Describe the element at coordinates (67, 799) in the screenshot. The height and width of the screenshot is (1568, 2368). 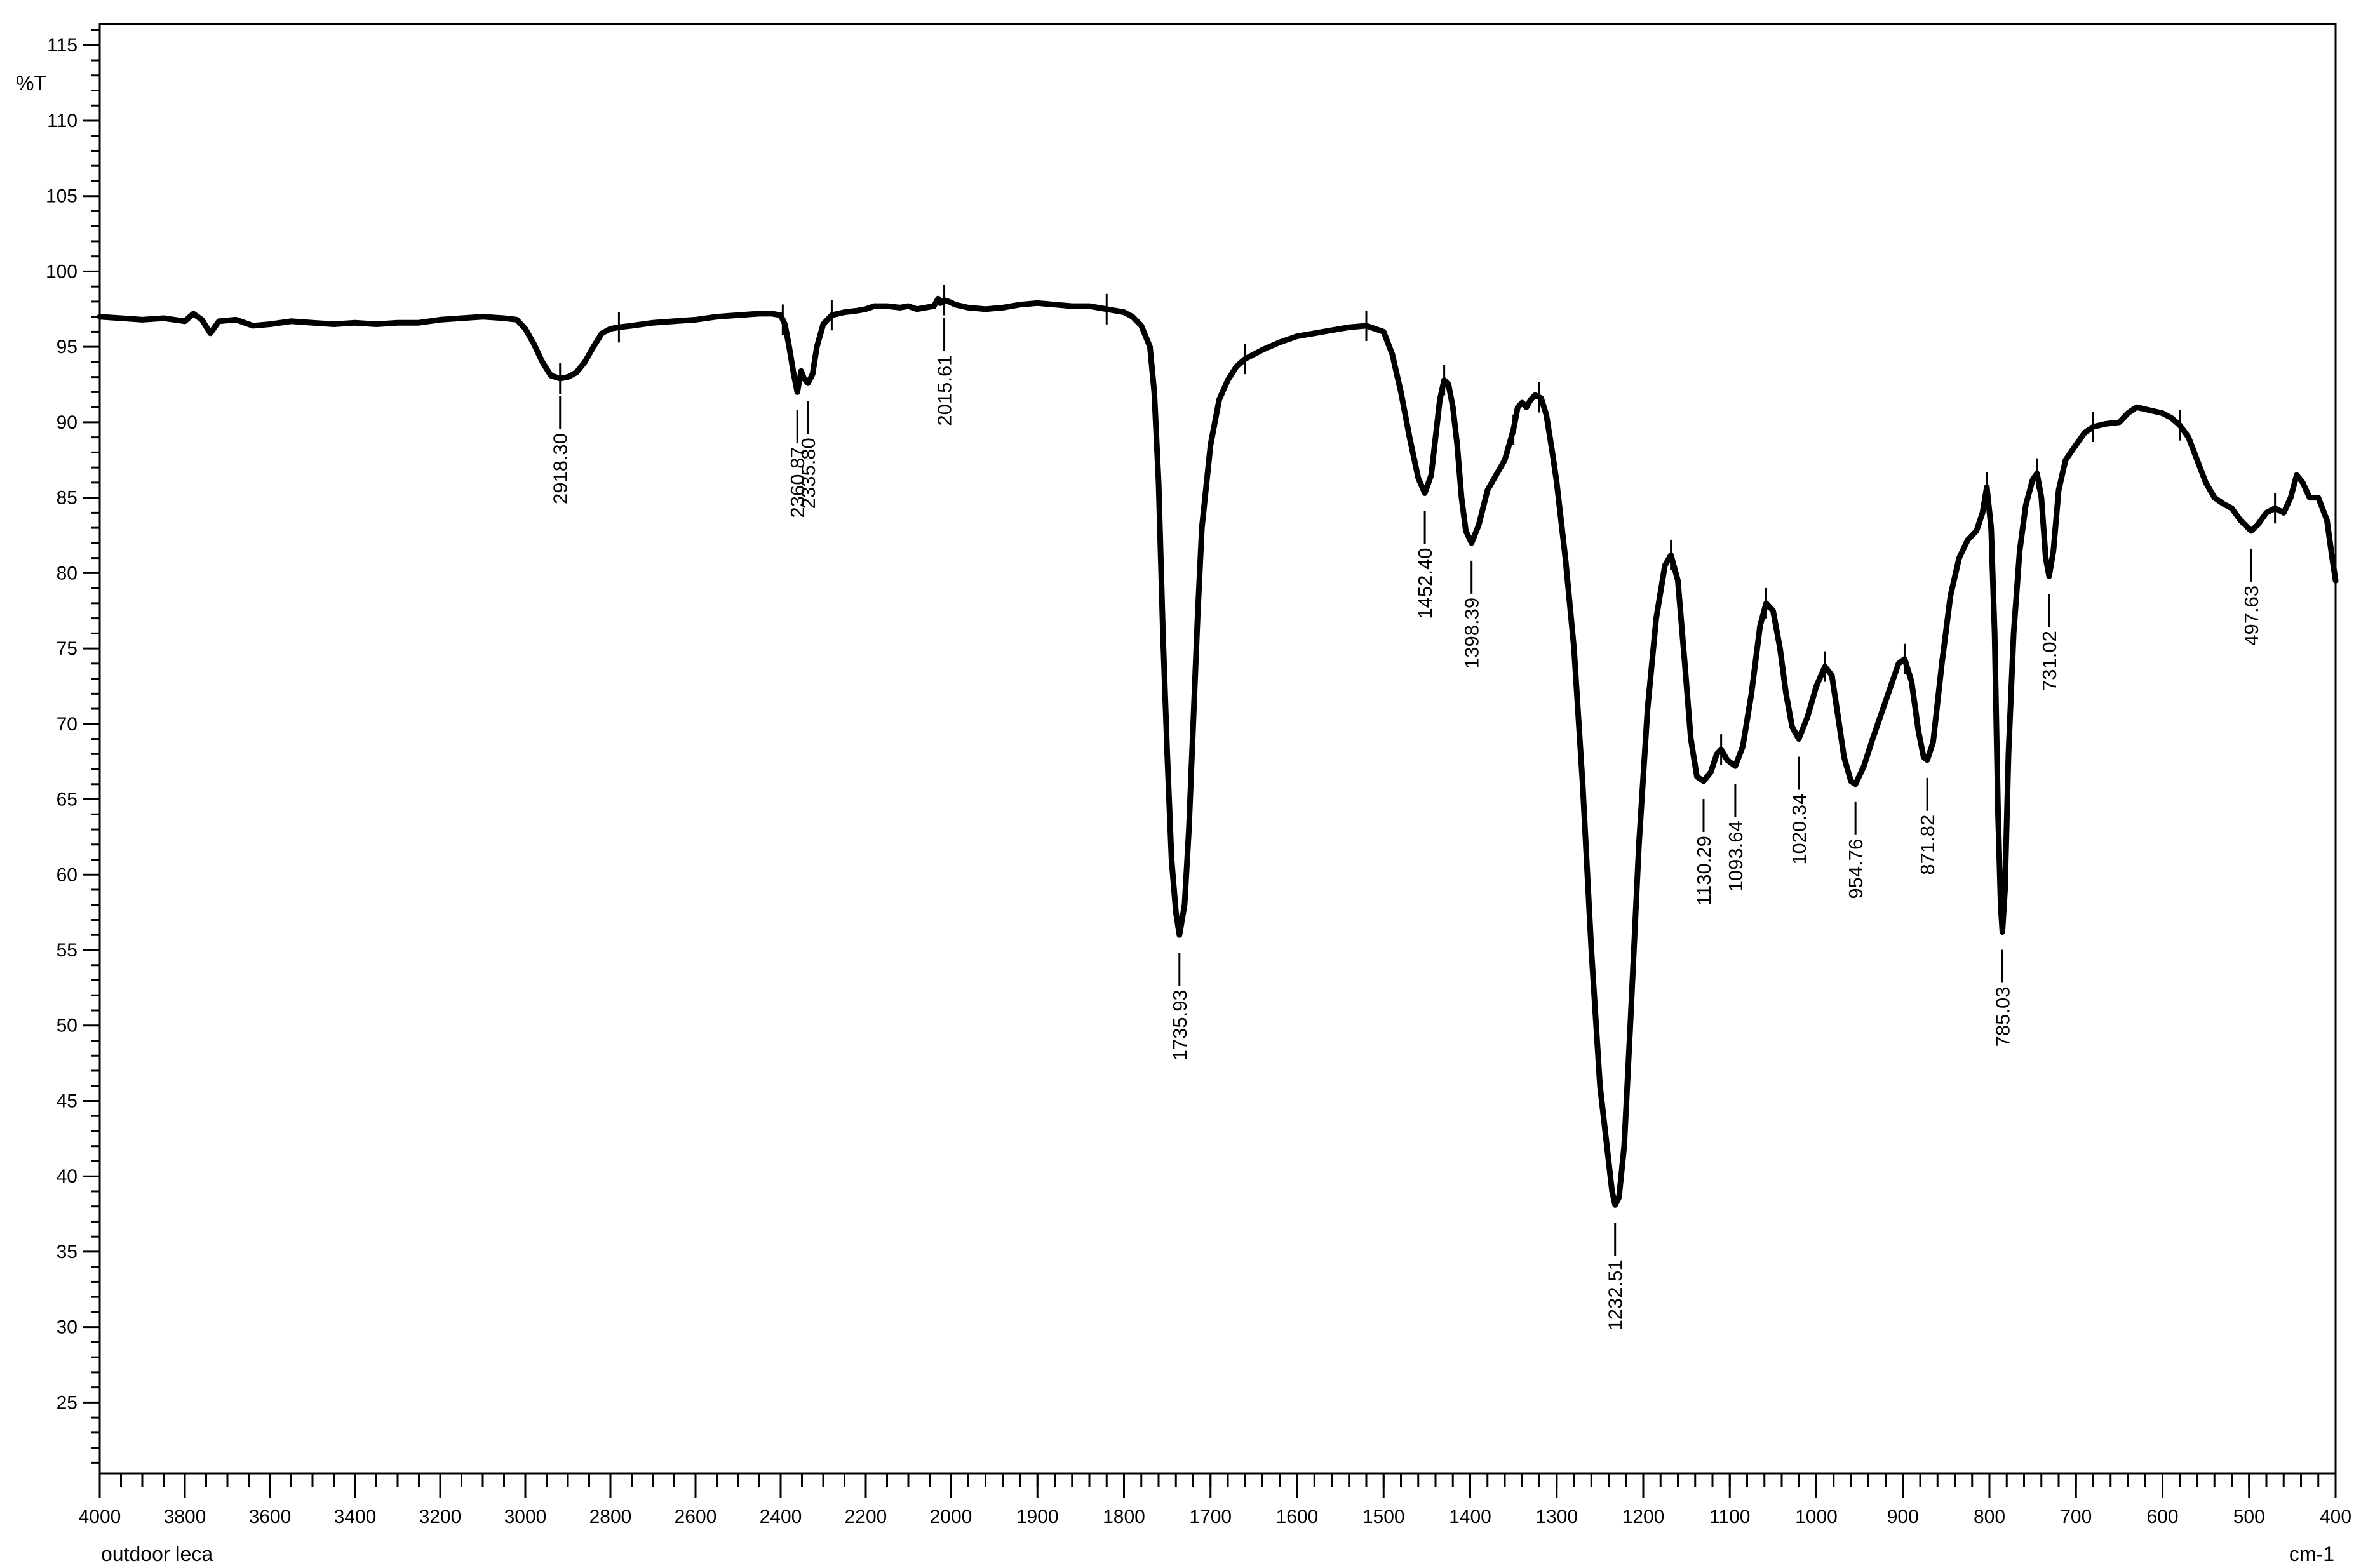
I see `y-tick-label: 65` at that location.